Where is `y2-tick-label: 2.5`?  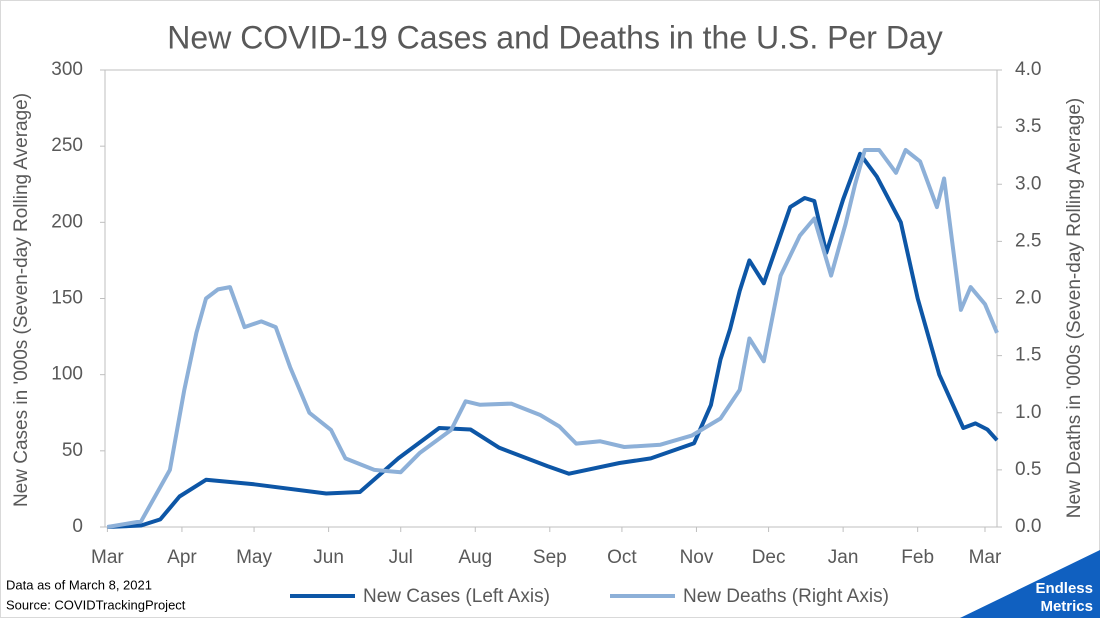 y2-tick-label: 2.5 is located at coordinates (1028, 240).